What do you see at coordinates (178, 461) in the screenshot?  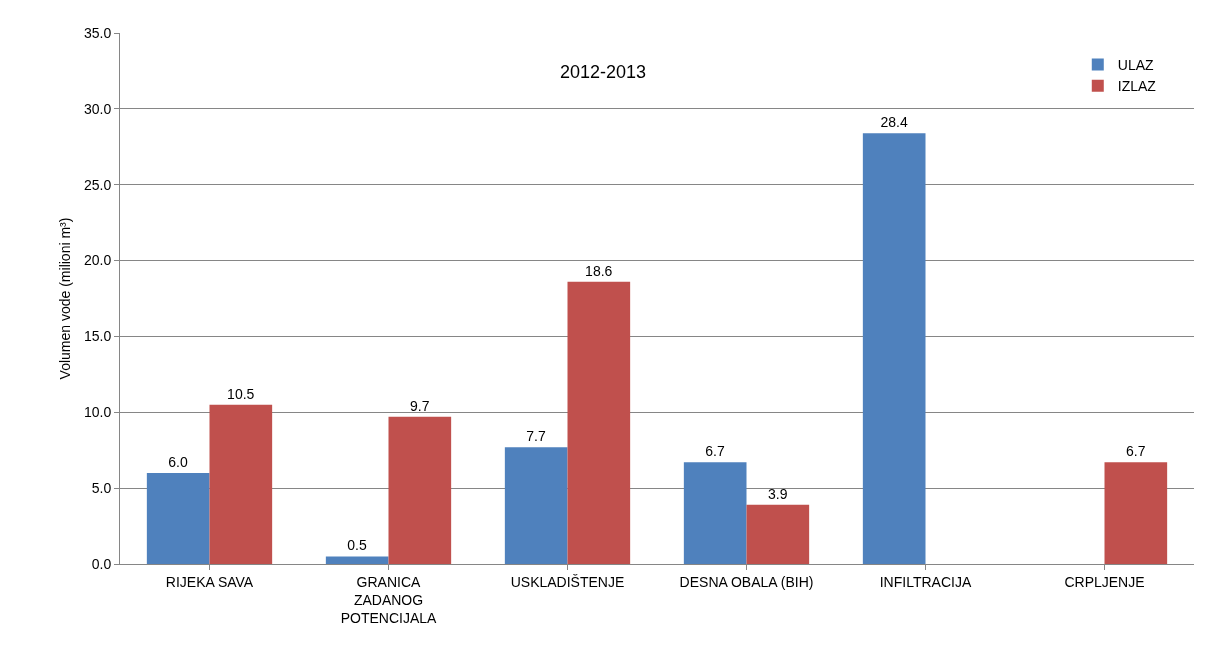 I see `data-label: 6.0` at bounding box center [178, 461].